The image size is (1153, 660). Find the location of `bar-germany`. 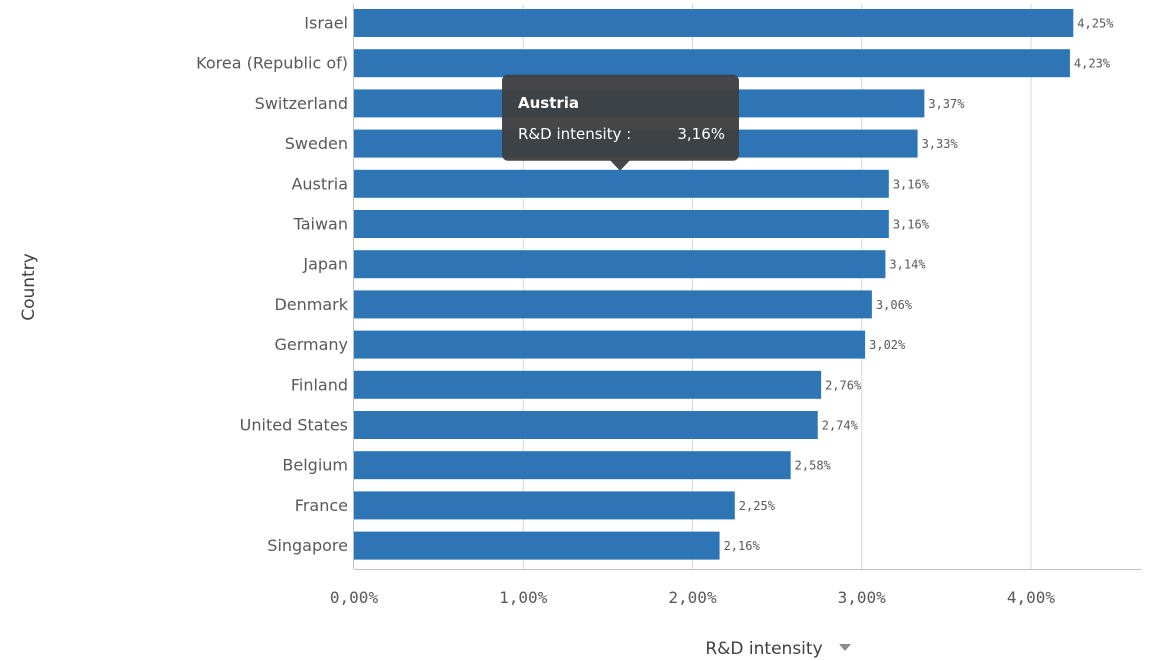

bar-germany is located at coordinates (610, 344).